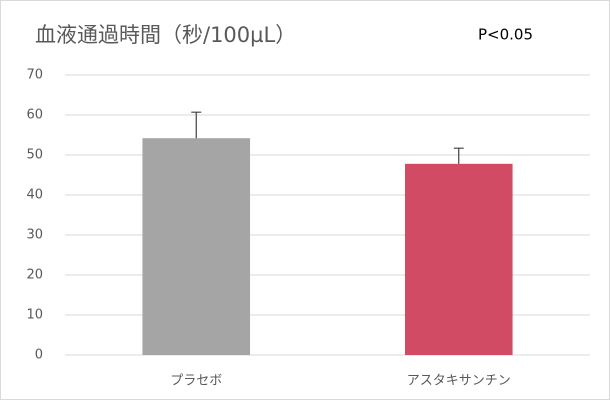 This screenshot has height=400, width=610. What do you see at coordinates (165, 35) in the screenshot?
I see `chart-title: 血液通過時間（秒/100µL）` at bounding box center [165, 35].